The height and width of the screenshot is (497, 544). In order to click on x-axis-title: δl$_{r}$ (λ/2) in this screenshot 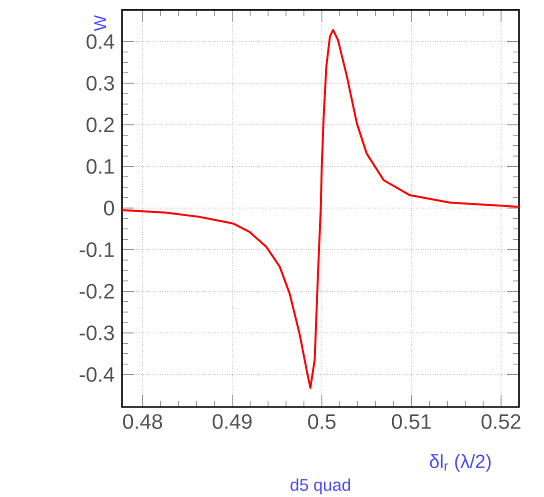, I will do `click(460, 463)`.